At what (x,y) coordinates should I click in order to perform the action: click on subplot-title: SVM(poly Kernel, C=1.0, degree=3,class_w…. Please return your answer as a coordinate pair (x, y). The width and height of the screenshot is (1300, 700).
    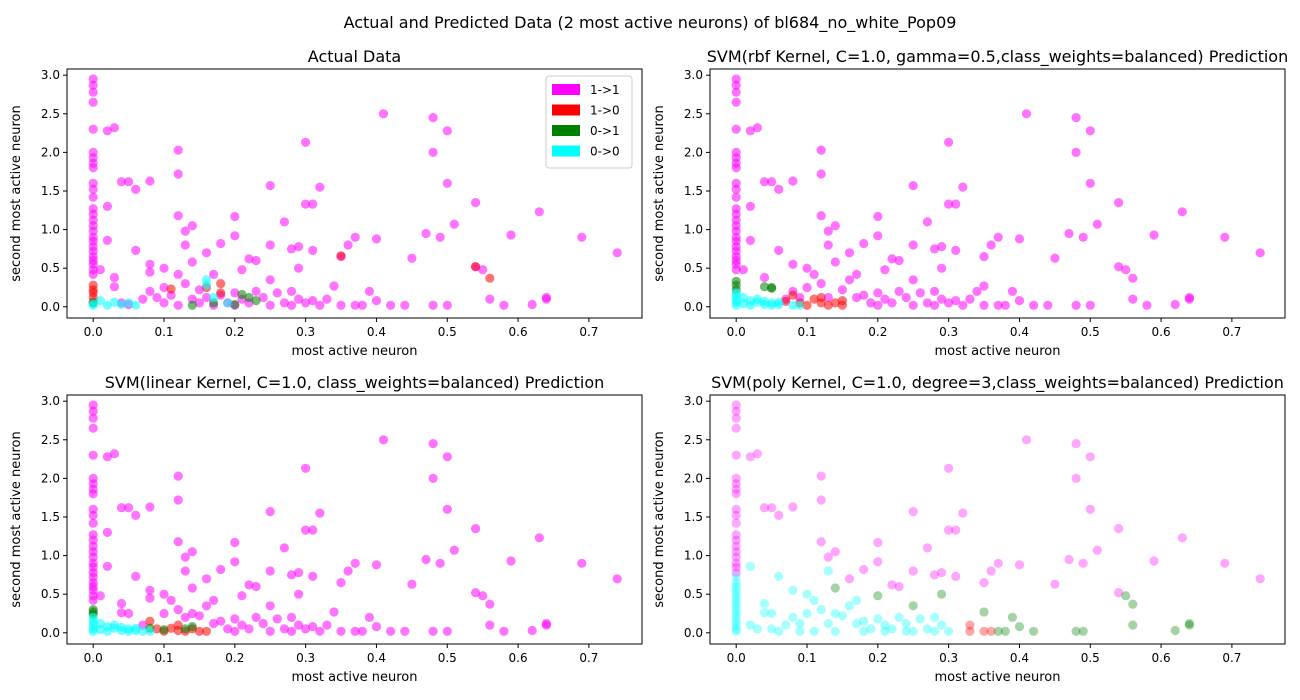
    Looking at the image, I should click on (997, 383).